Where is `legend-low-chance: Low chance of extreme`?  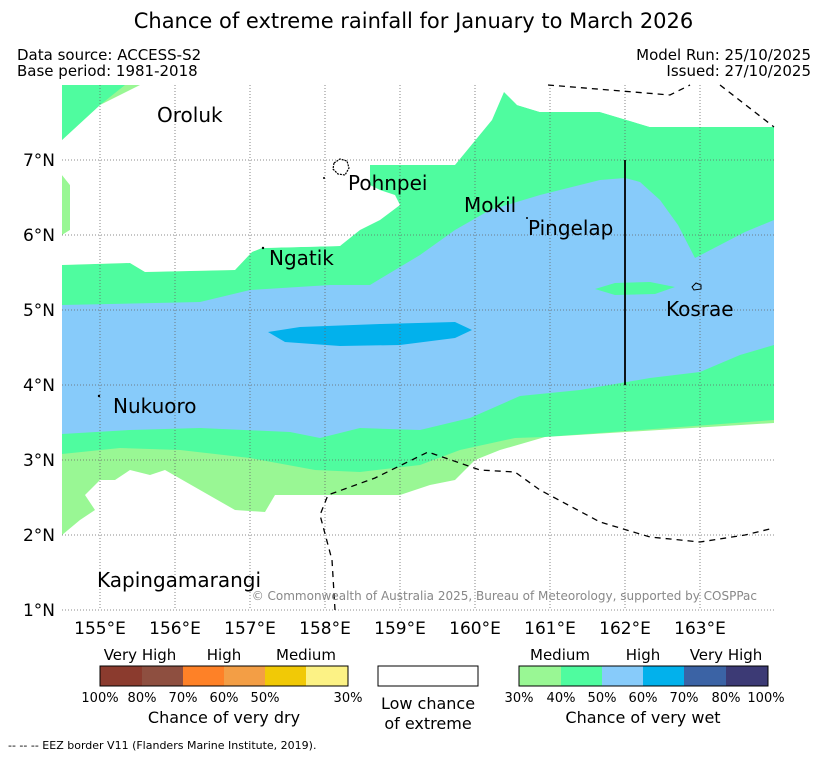 legend-low-chance: Low chance of extreme is located at coordinates (428, 699).